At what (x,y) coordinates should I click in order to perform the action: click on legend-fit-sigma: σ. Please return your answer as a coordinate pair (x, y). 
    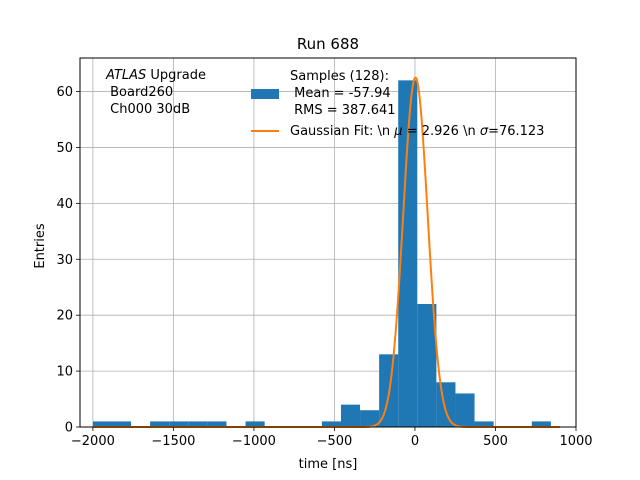
    Looking at the image, I should click on (484, 131).